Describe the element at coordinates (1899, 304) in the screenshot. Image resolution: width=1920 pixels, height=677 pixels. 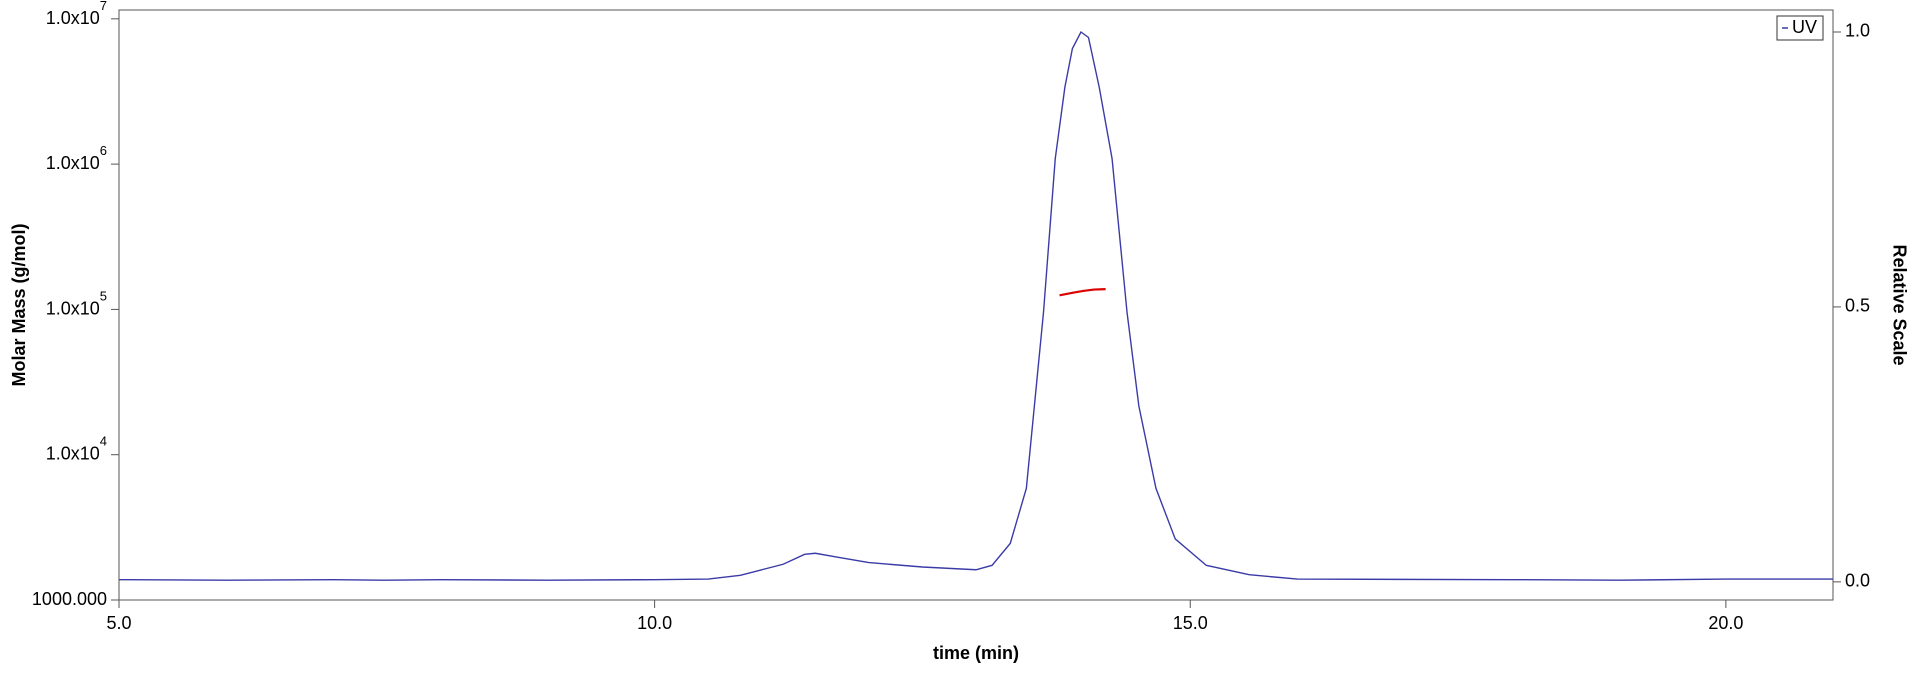
I see `y2-axis-title: Relative Scale` at that location.